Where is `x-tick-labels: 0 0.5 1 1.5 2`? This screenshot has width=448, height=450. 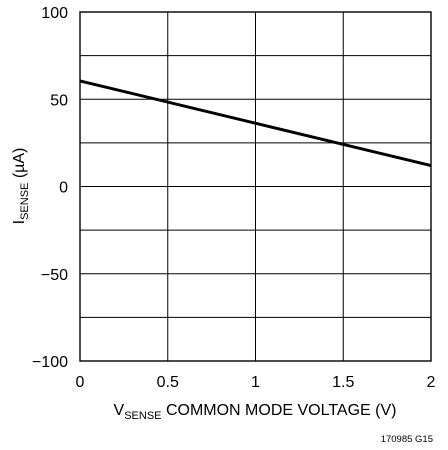
x-tick-labels: 0 0.5 1 1.5 2 is located at coordinates (256, 382).